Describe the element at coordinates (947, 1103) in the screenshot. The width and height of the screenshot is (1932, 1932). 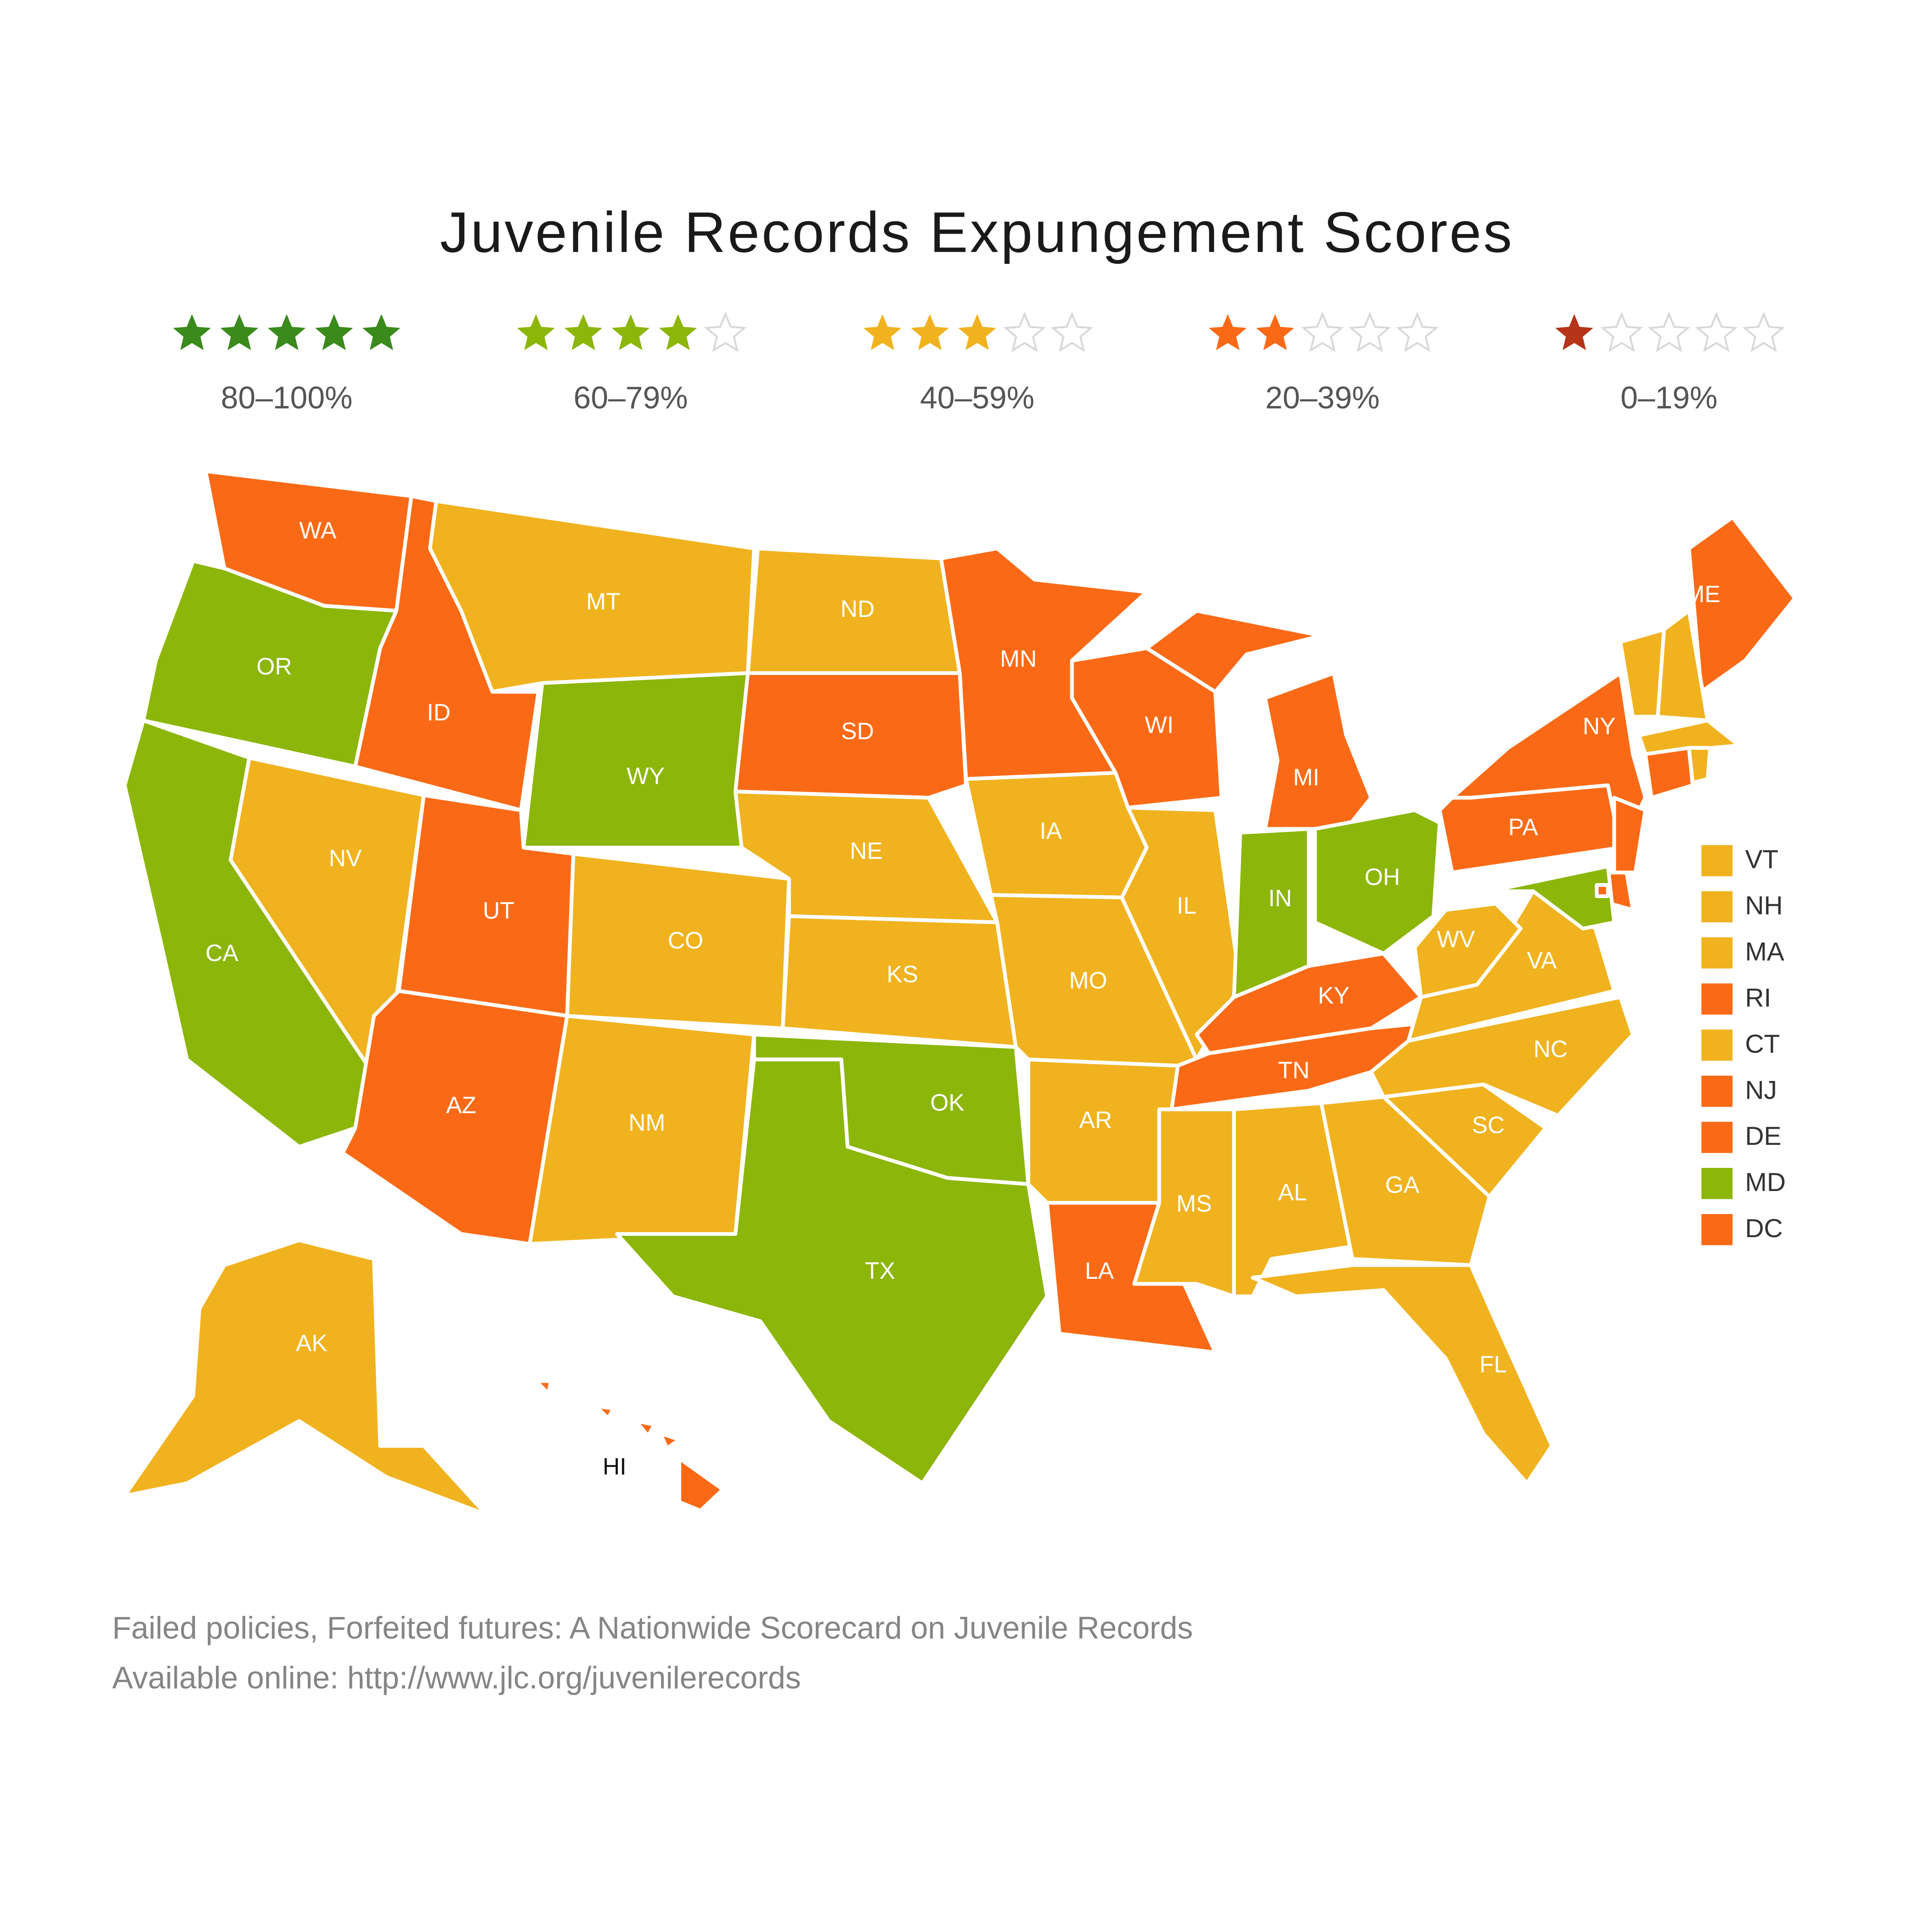
I see `state-label: OK` at that location.